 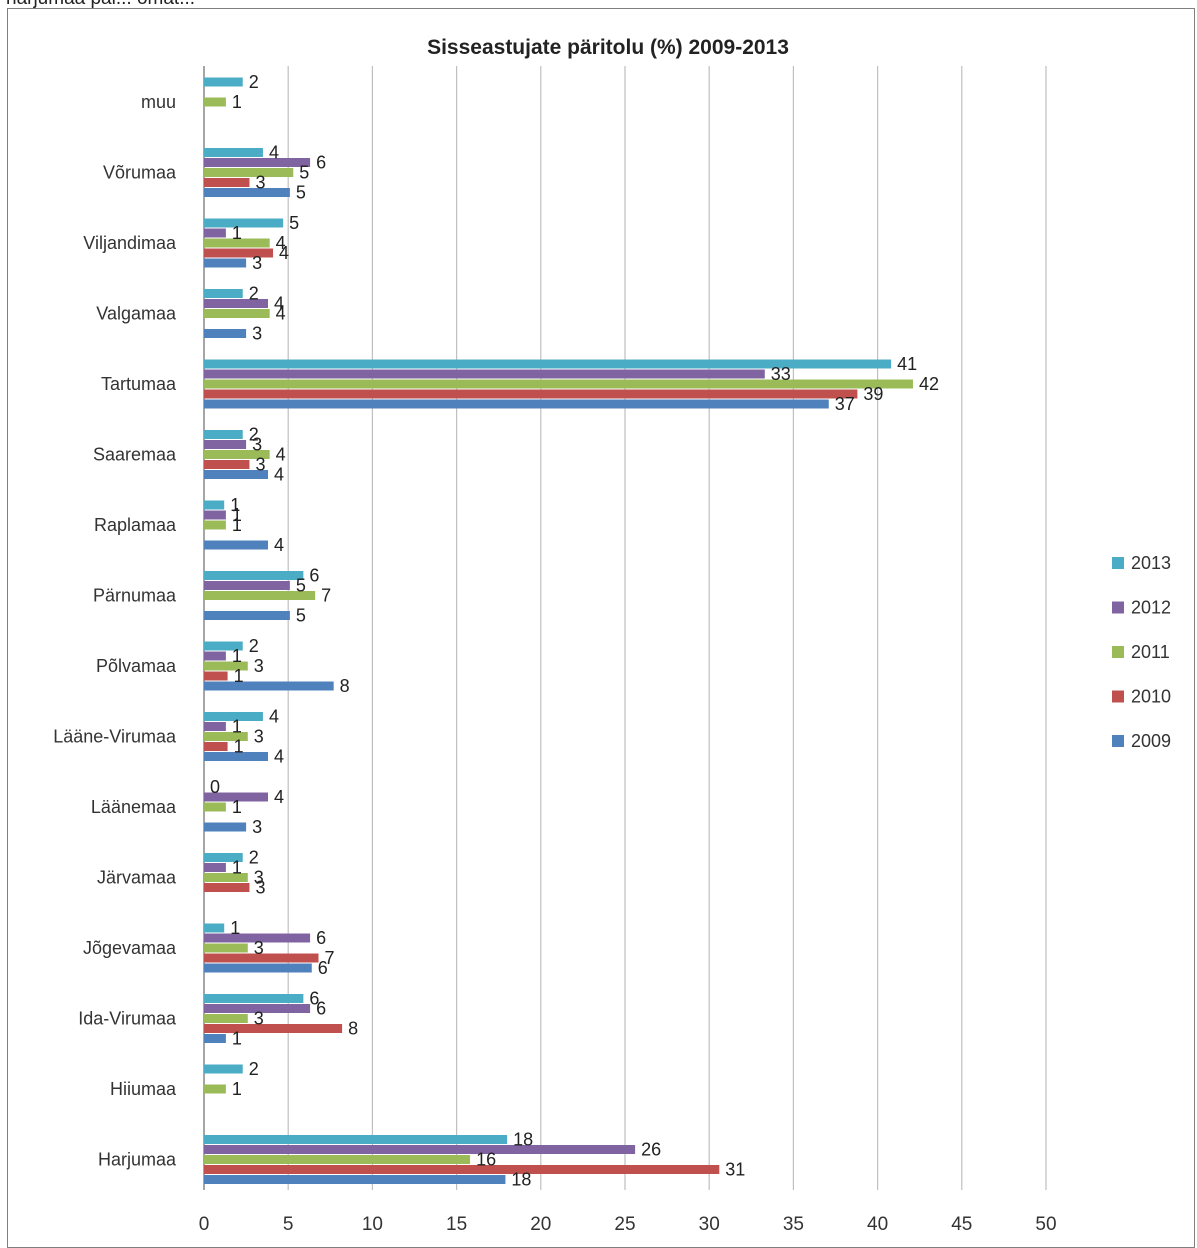 I want to click on x-tick-label: 5, so click(x=288, y=1223).